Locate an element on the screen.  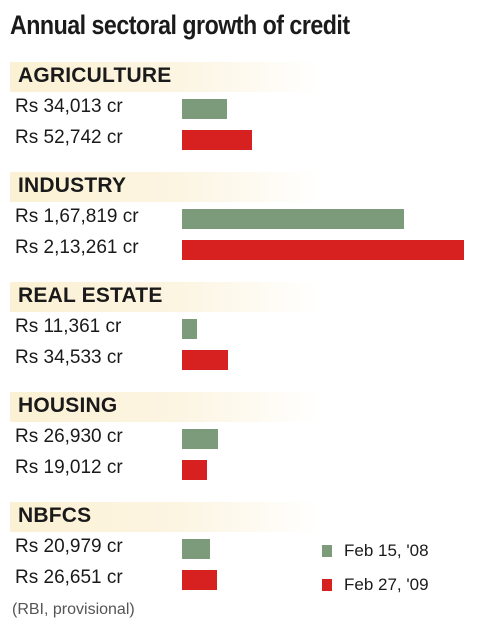
value-label: Rs 19,012 cr is located at coordinates (69, 467).